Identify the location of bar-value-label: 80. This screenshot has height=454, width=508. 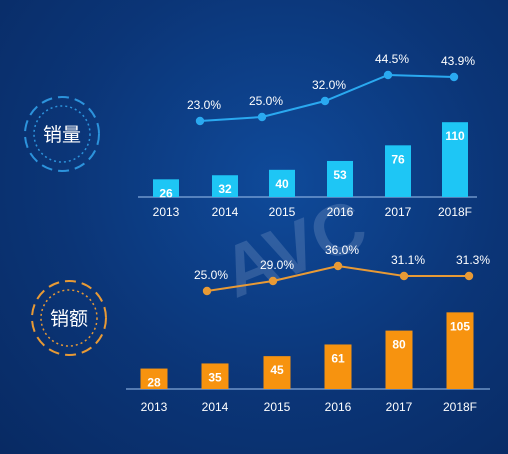
(399, 345).